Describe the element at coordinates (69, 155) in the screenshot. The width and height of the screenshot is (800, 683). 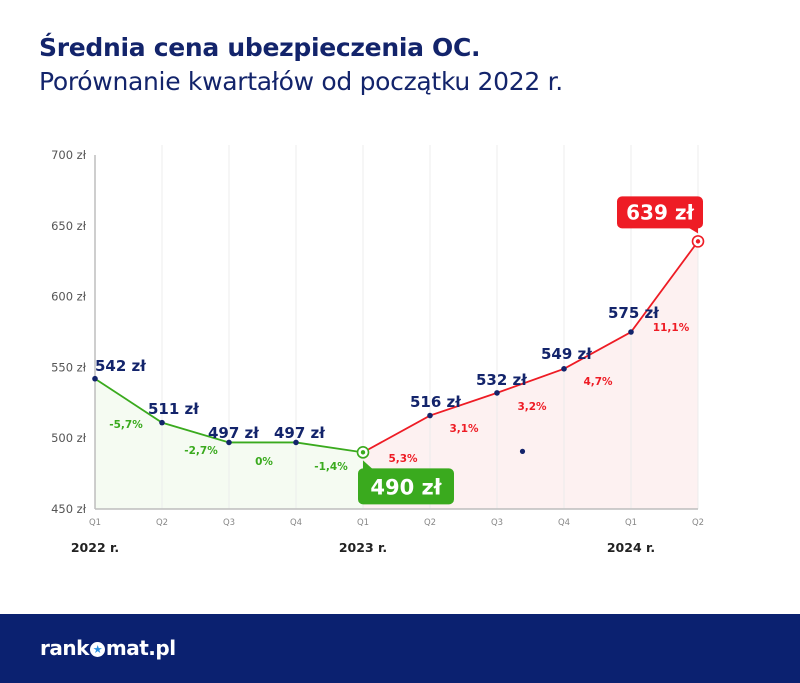
I see `y-tick-label: 700 zł` at that location.